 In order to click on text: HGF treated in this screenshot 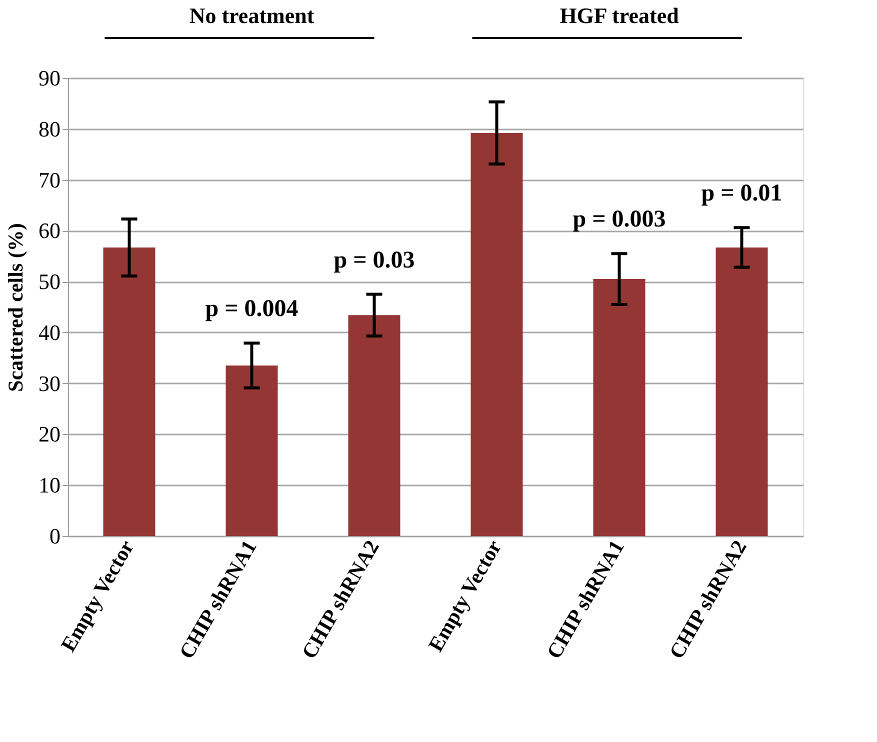, I will do `click(619, 15)`.